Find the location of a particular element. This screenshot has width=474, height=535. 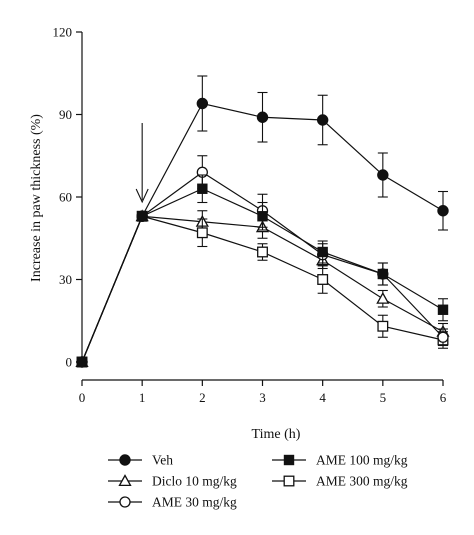

legend-item: AME 300 mg/kg is located at coordinates (340, 481).